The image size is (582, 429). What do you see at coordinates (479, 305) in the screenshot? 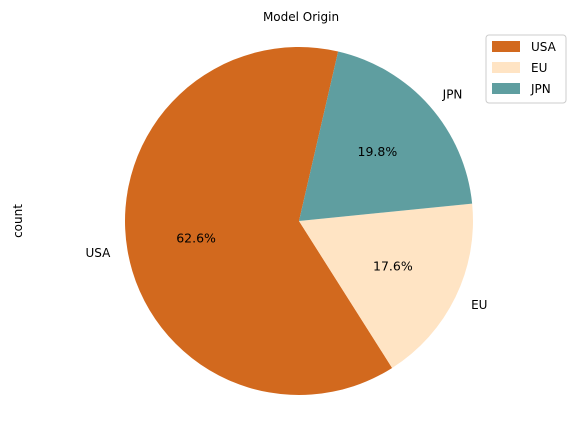
I see `slice-label-eu: EU` at bounding box center [479, 305].